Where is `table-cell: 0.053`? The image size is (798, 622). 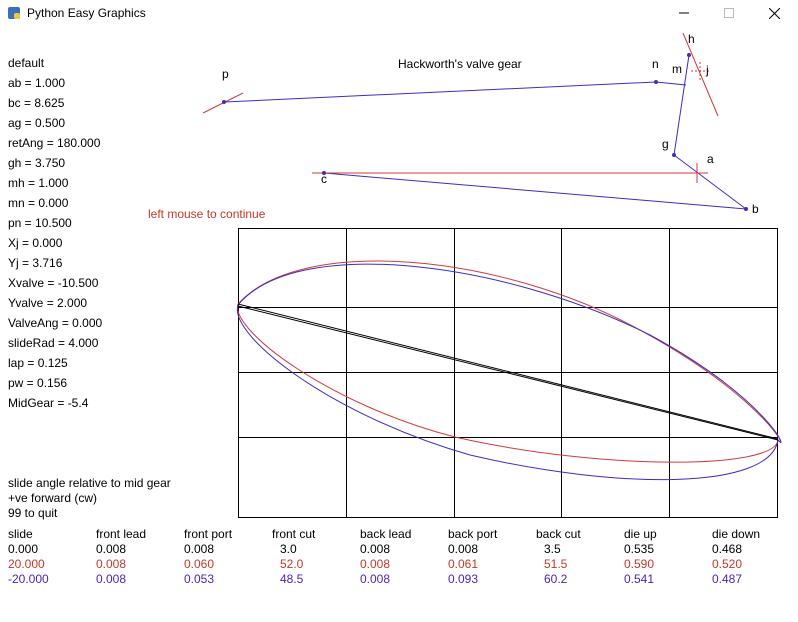 table-cell: 0.053 is located at coordinates (199, 579).